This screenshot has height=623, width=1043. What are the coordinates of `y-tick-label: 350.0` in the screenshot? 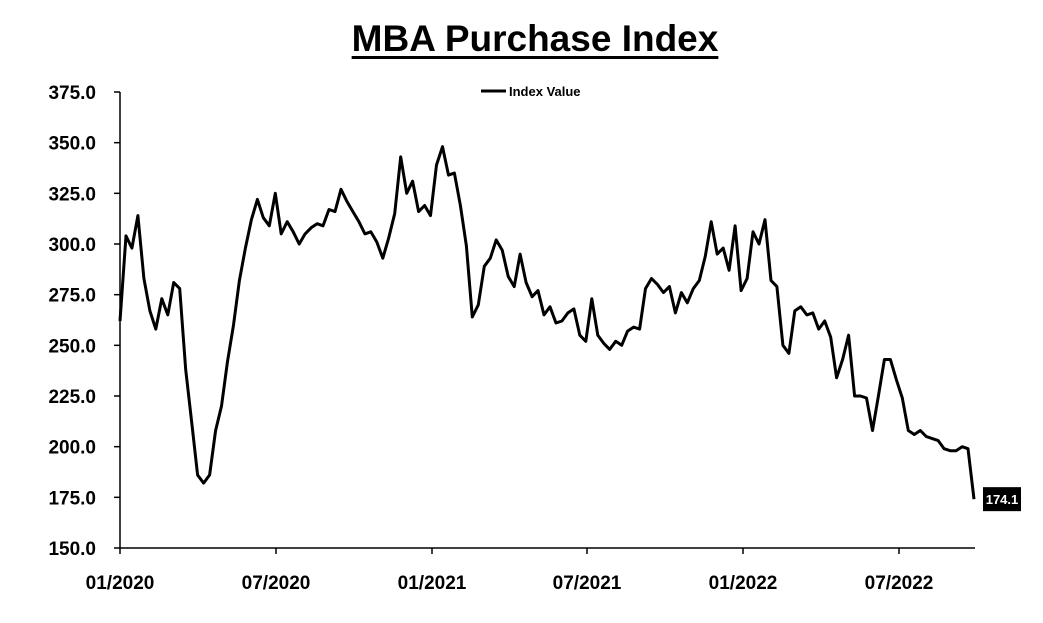 It's located at (72, 144).